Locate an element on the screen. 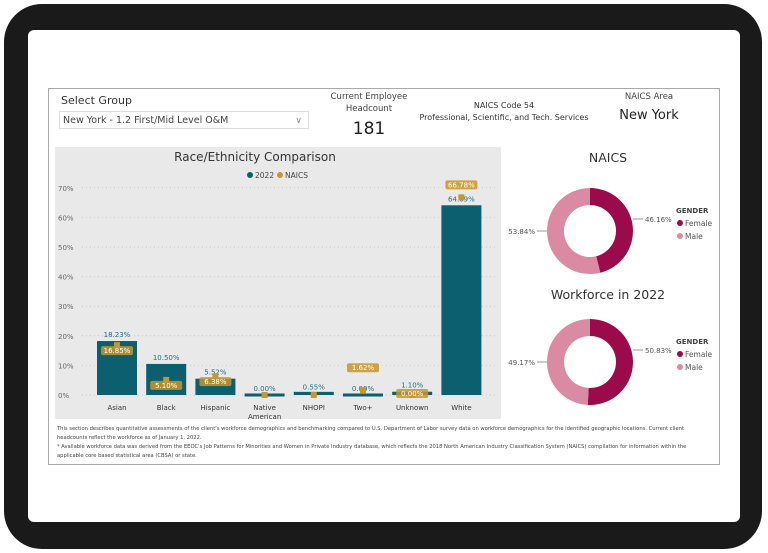 The width and height of the screenshot is (768, 553). donut-title: Workforce in 2022 is located at coordinates (608, 294).